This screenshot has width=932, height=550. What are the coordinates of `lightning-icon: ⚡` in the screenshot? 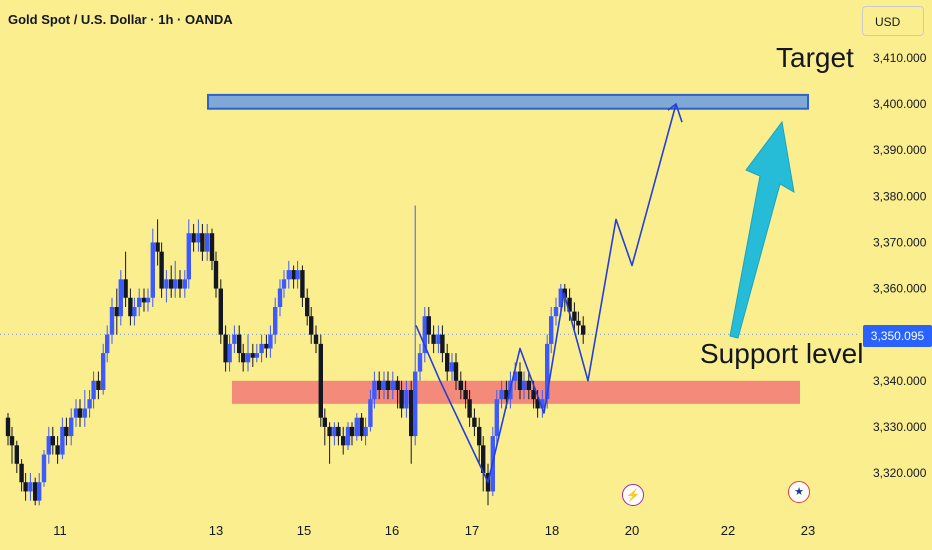 It's located at (633, 495).